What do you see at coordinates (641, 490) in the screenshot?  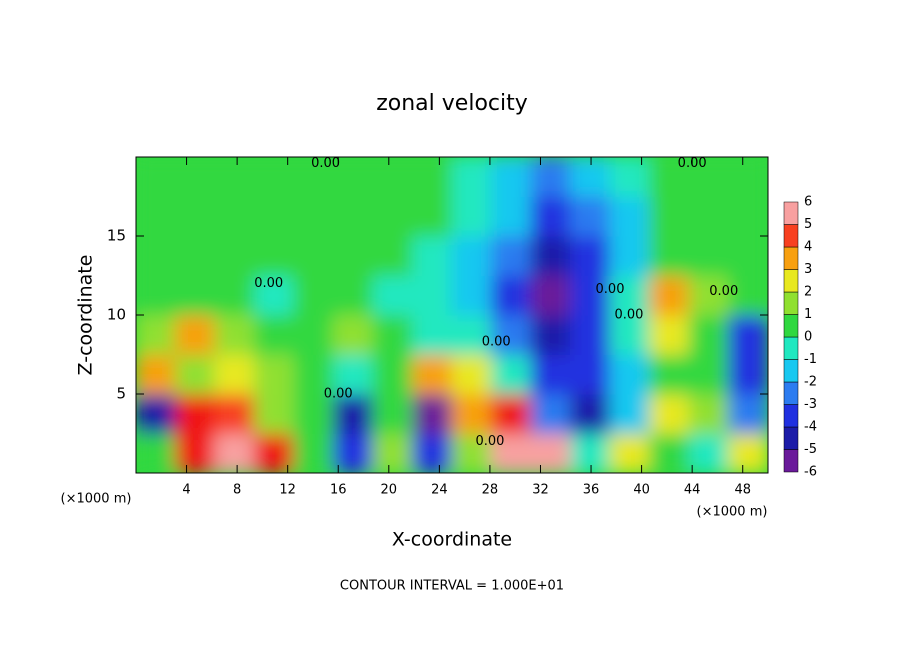 I see `x-tick-label: 40` at bounding box center [641, 490].